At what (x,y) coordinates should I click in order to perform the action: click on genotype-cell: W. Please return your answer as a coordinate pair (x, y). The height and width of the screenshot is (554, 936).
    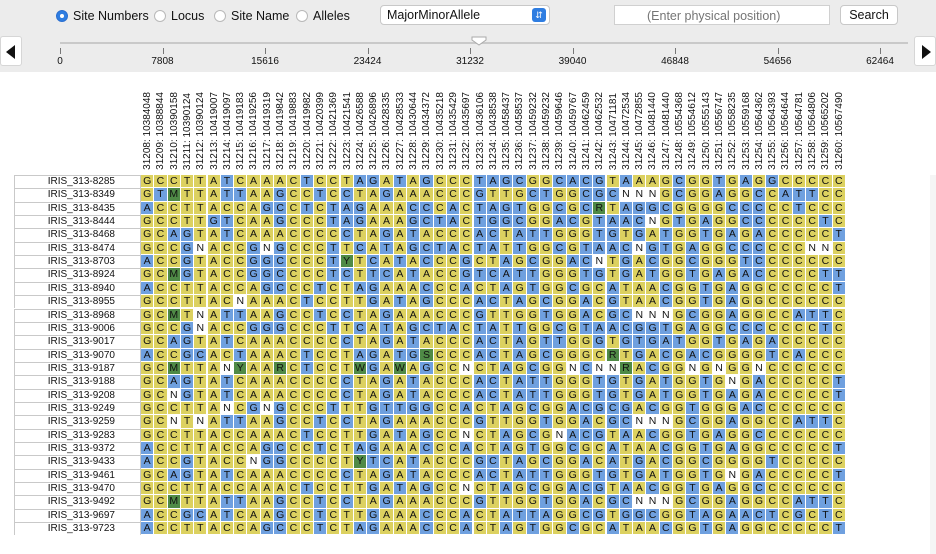
    Looking at the image, I should click on (400, 368).